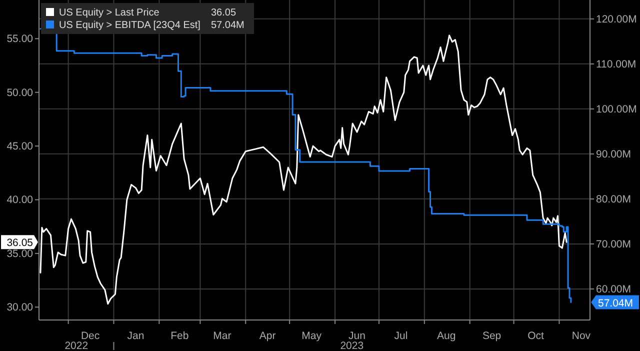 The width and height of the screenshot is (640, 351). What do you see at coordinates (227, 25) in the screenshot?
I see `annotation: 57.04M` at bounding box center [227, 25].